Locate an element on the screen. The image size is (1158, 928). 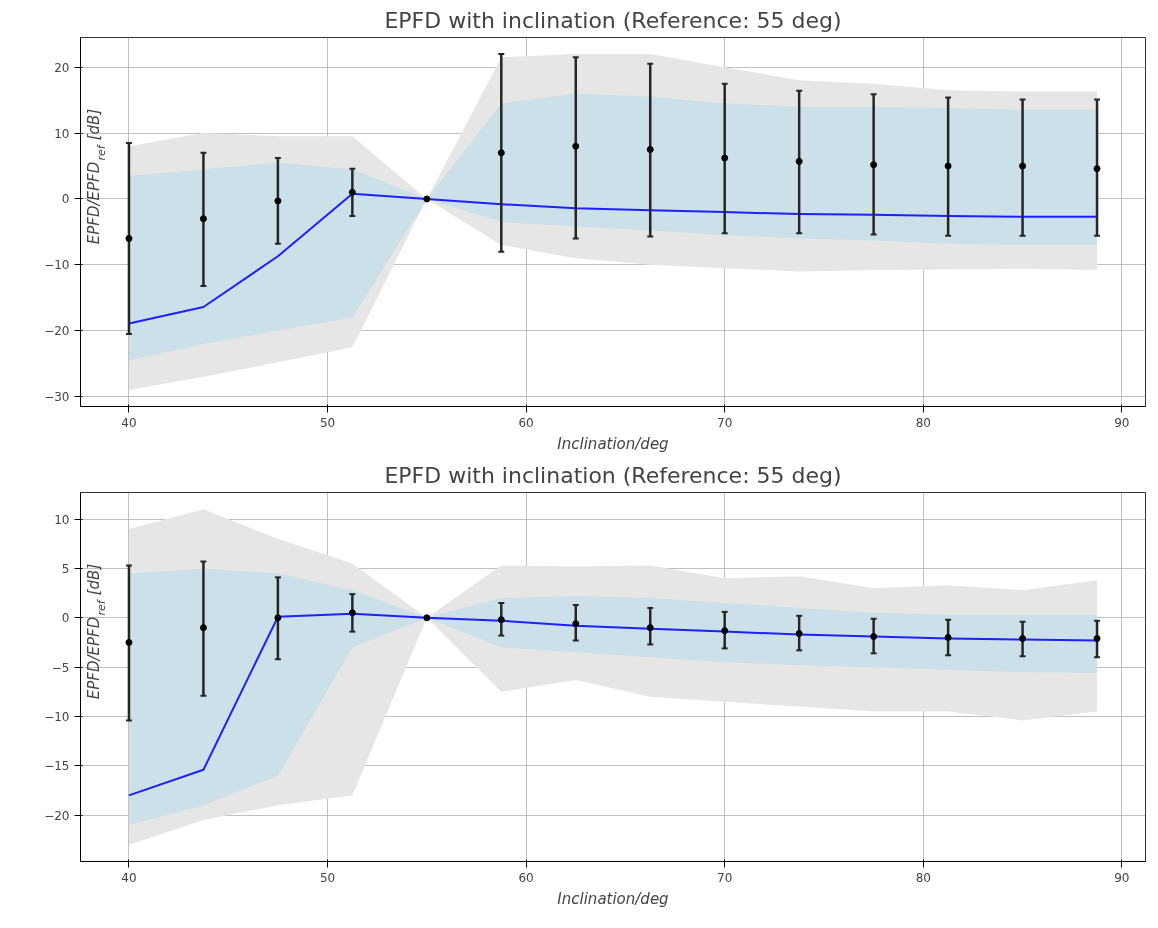
y-tick-label: 5 is located at coordinates (65, 568).